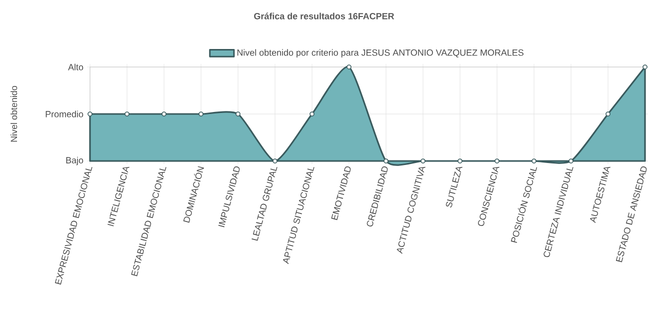 The image size is (648, 324). Describe the element at coordinates (14, 114) in the screenshot. I see `y-axis-title: Nivel obtenido` at that location.